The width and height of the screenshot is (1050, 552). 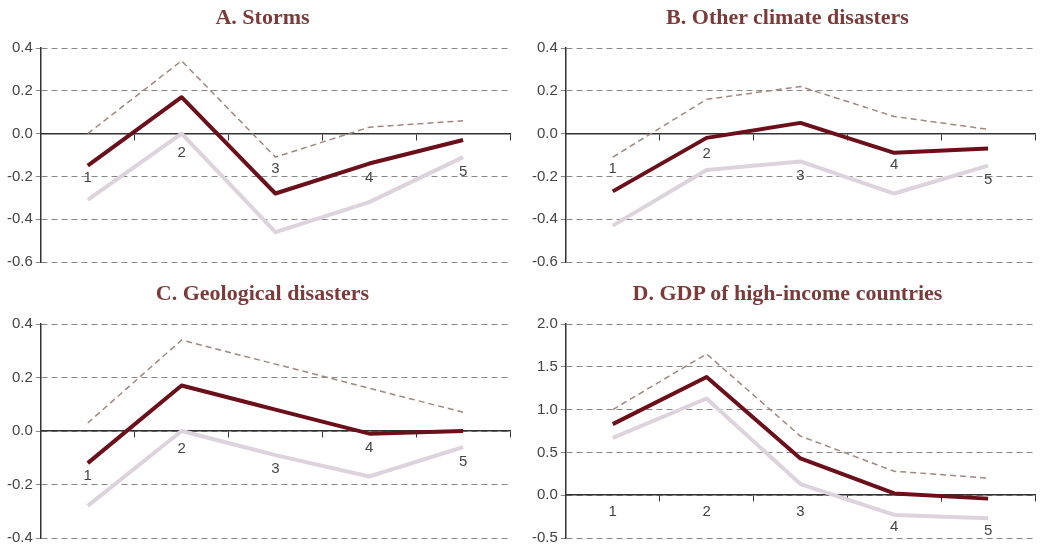 I want to click on chart-title: A. Storms, so click(x=262, y=17).